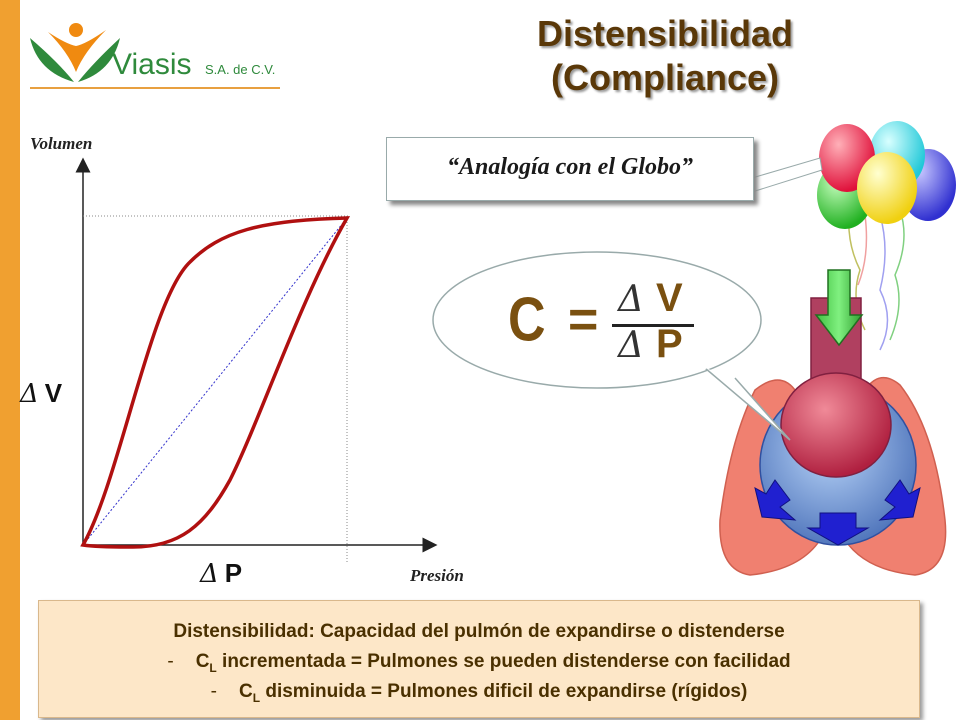 The width and height of the screenshot is (960, 720). What do you see at coordinates (886, 236) in the screenshot?
I see `balloons-icon` at bounding box center [886, 236].